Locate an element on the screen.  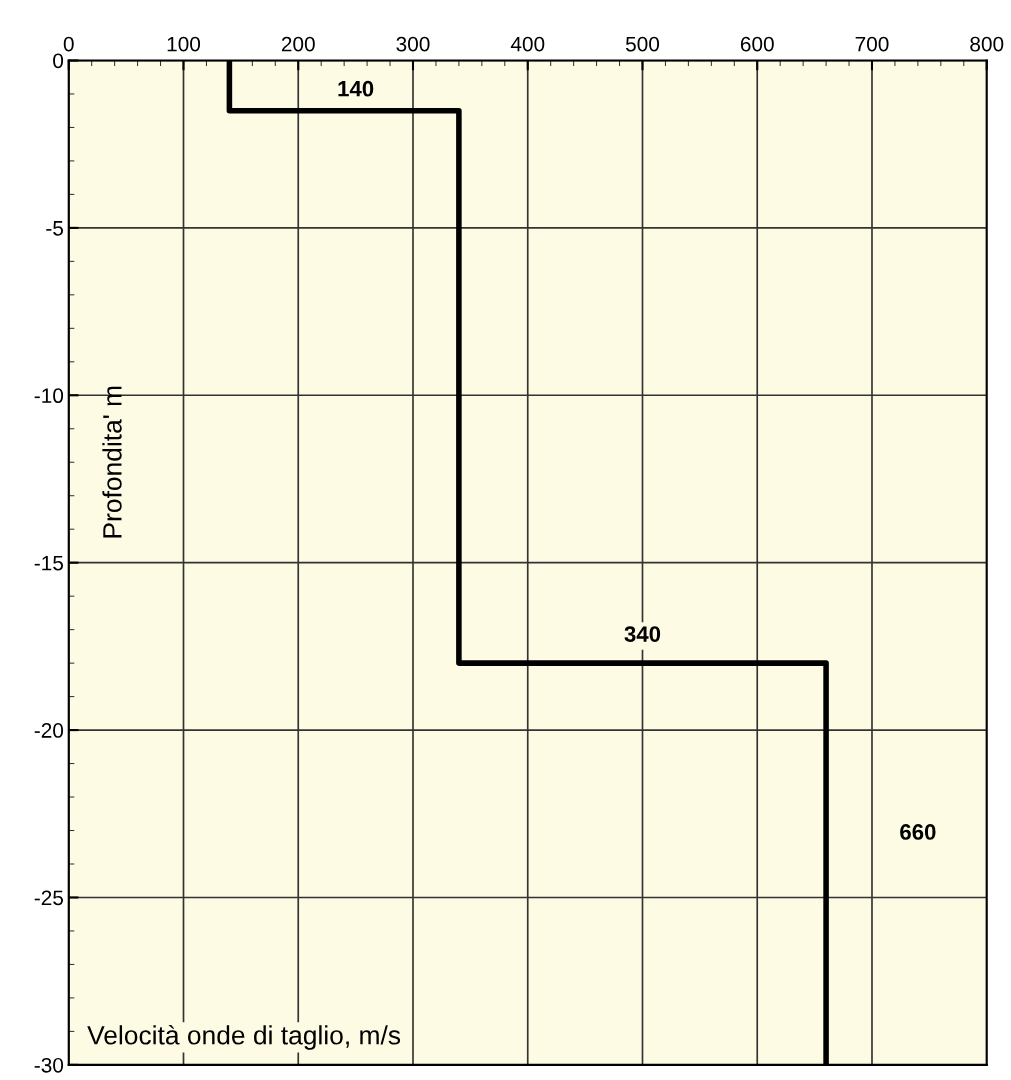
x-tick-label: 400 is located at coordinates (527, 44).